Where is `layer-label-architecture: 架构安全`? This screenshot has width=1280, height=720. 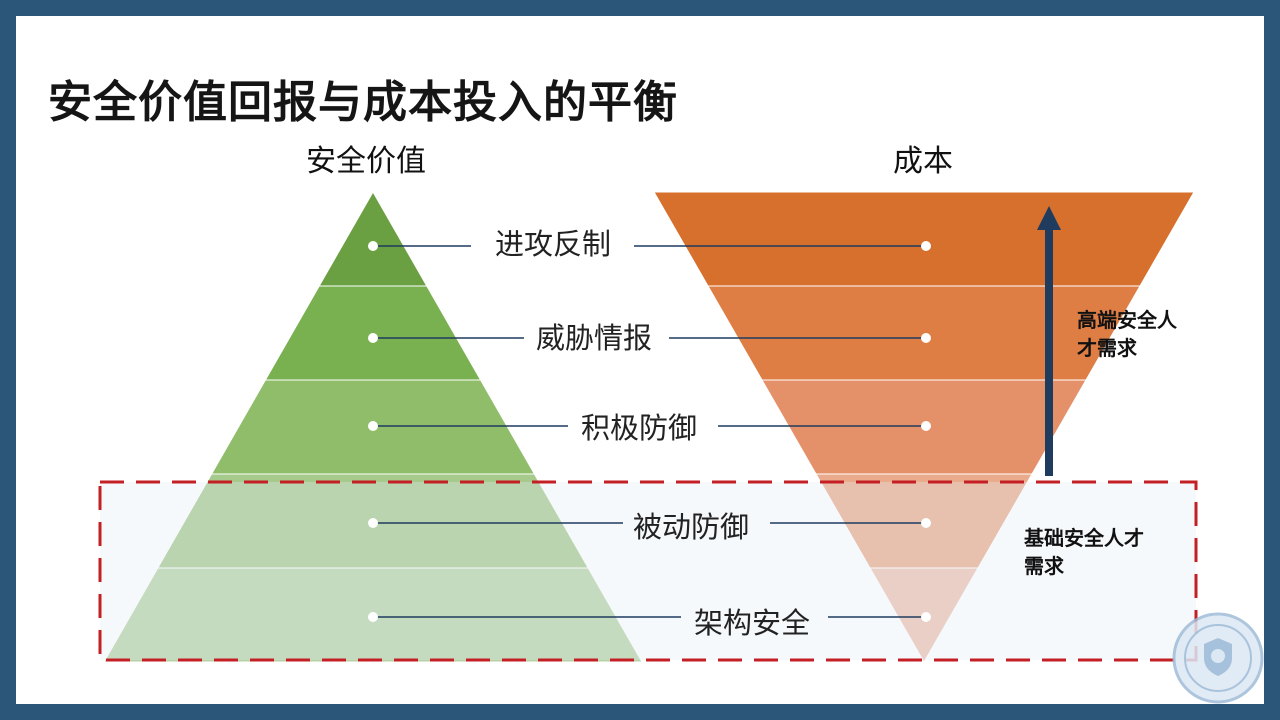 layer-label-architecture: 架构安全 is located at coordinates (752, 623).